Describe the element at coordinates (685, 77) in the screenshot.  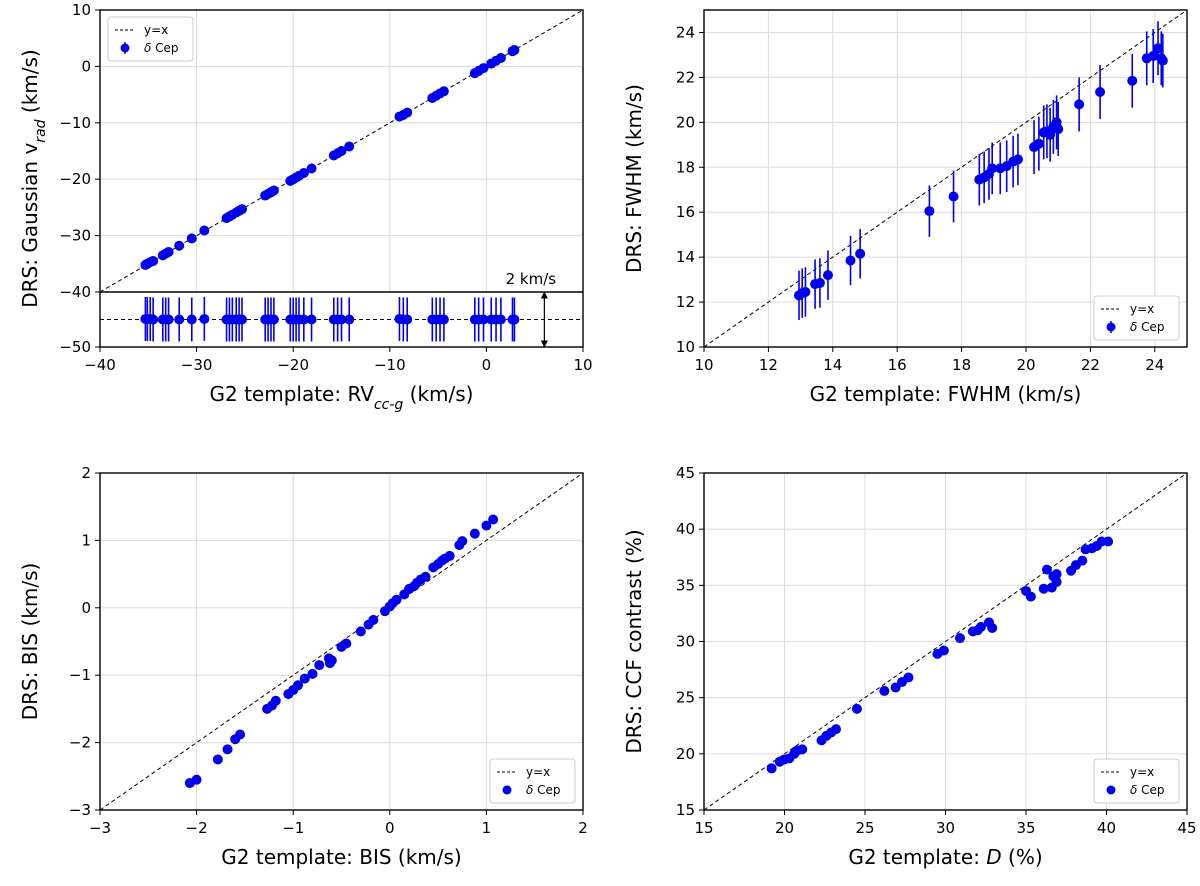
I see `y-tick-label: 22` at that location.